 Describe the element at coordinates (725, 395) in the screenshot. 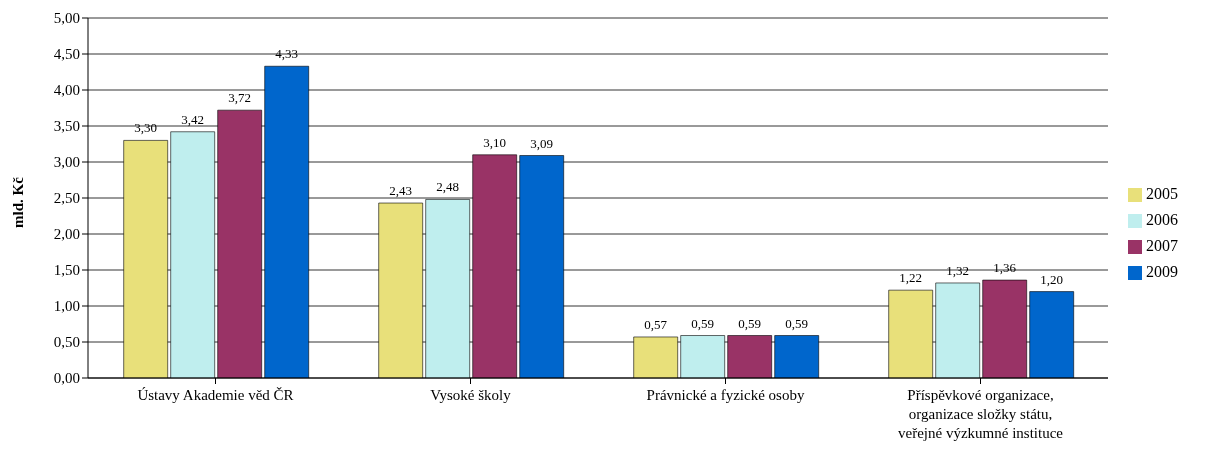

I see `x-tick-label: Právnické a fyzické osoby` at that location.